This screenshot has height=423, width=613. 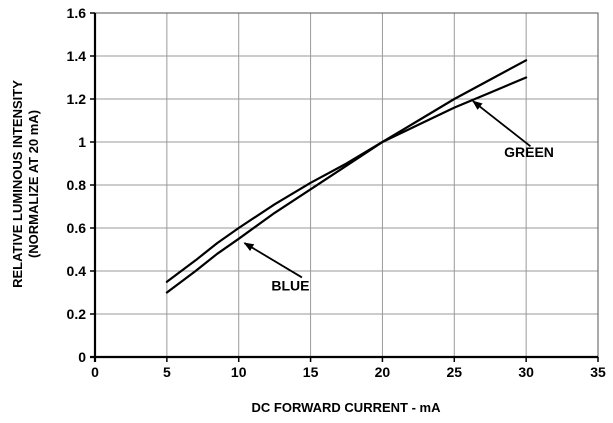 What do you see at coordinates (77, 314) in the screenshot?
I see `y-tick-label: 0.2` at bounding box center [77, 314].